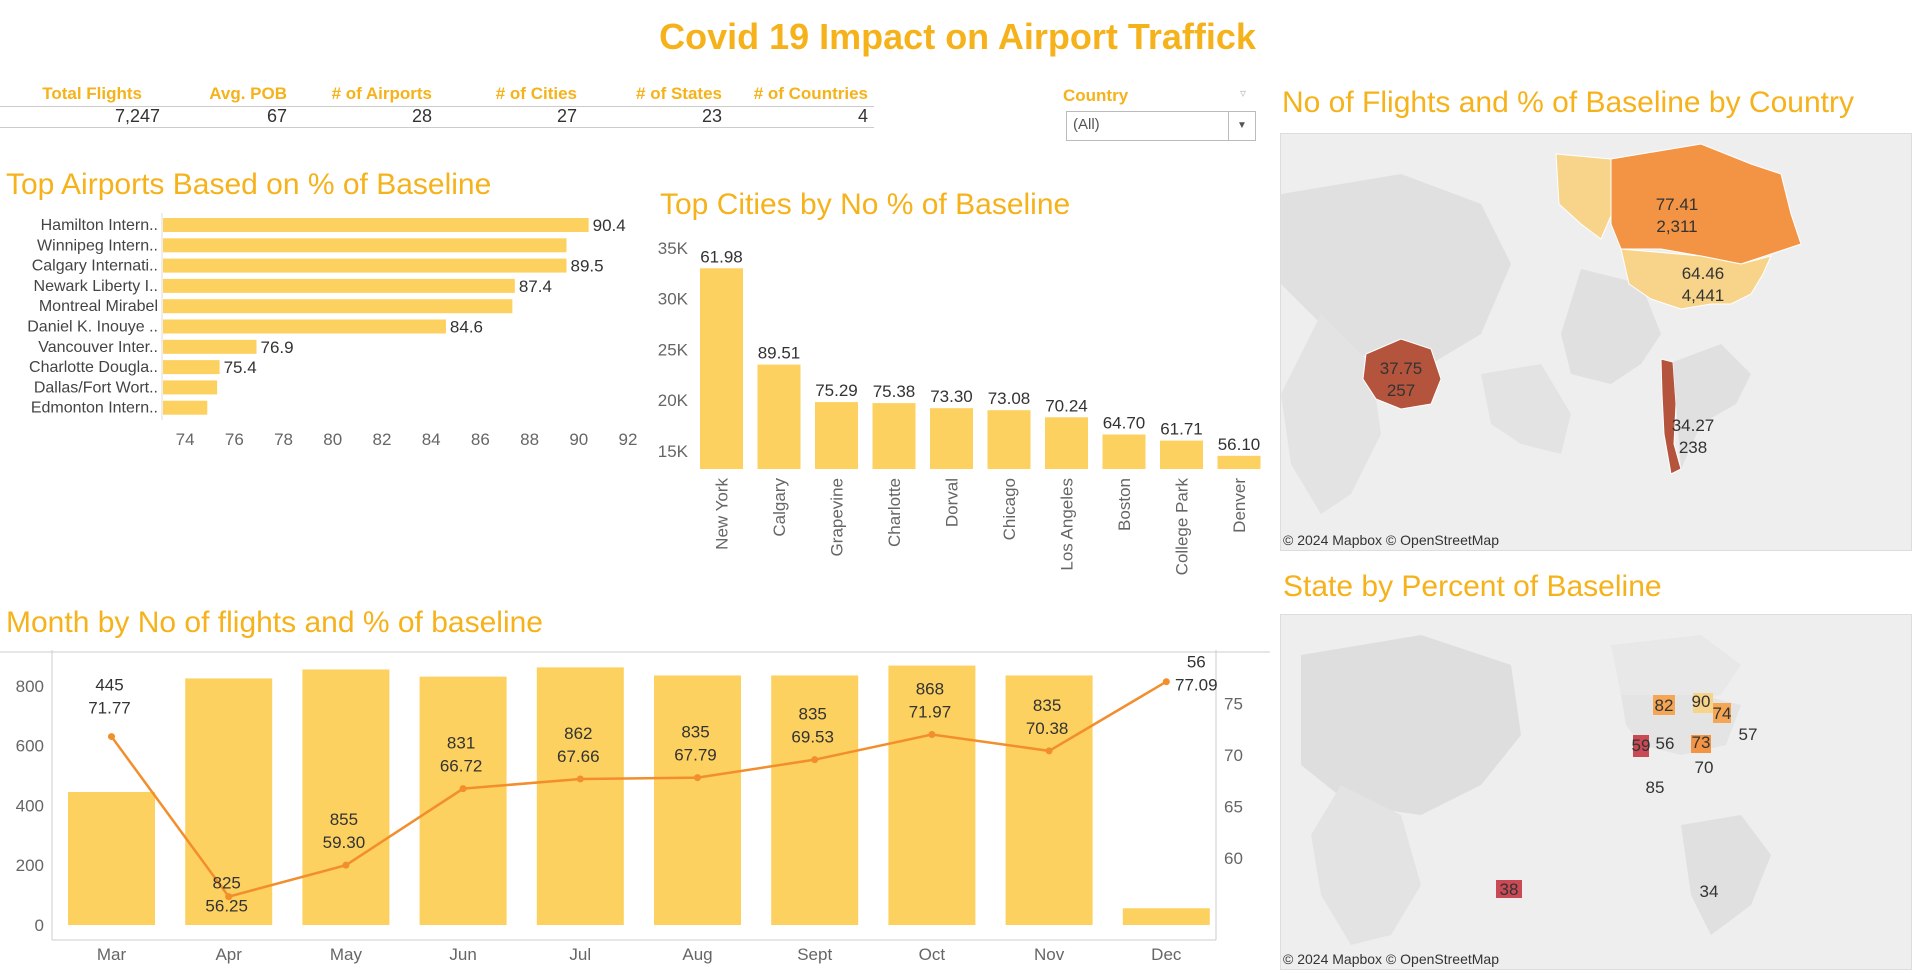  I want to click on usa-pct-label: 64.46, so click(1703, 273).